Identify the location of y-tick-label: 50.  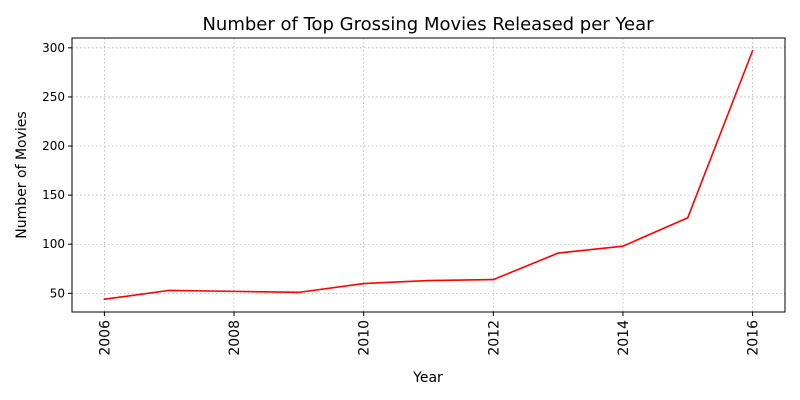
(57, 293).